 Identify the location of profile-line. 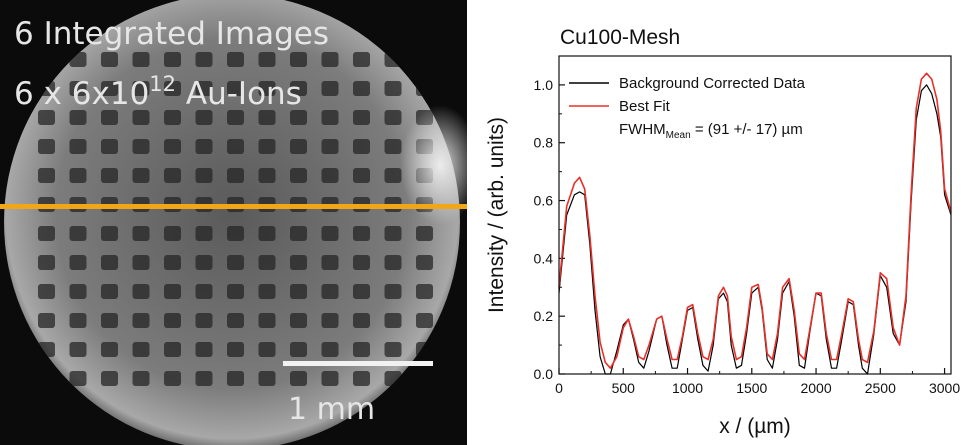
(233, 206).